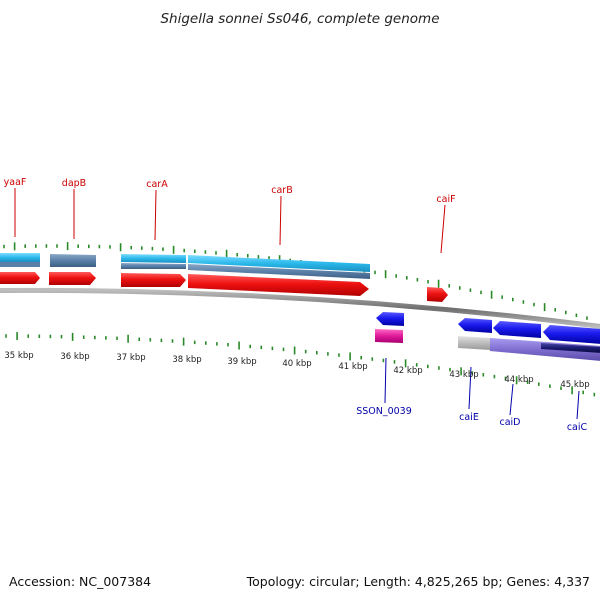  I want to click on gene-label-dapB: dapB, so click(74, 183).